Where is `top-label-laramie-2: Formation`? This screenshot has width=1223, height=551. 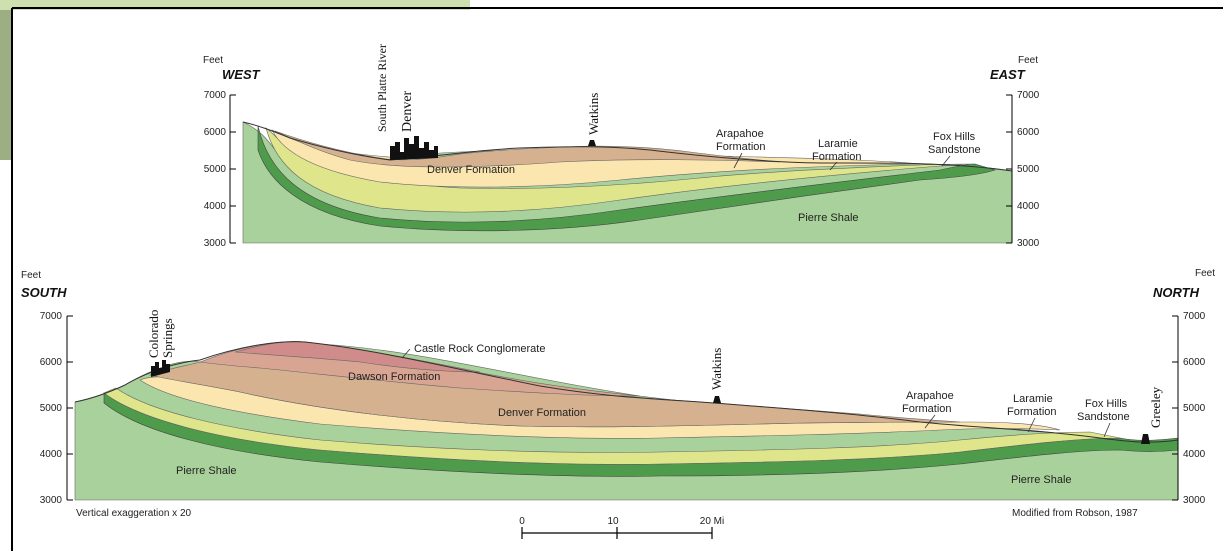
top-label-laramie-2: Formation is located at coordinates (837, 157).